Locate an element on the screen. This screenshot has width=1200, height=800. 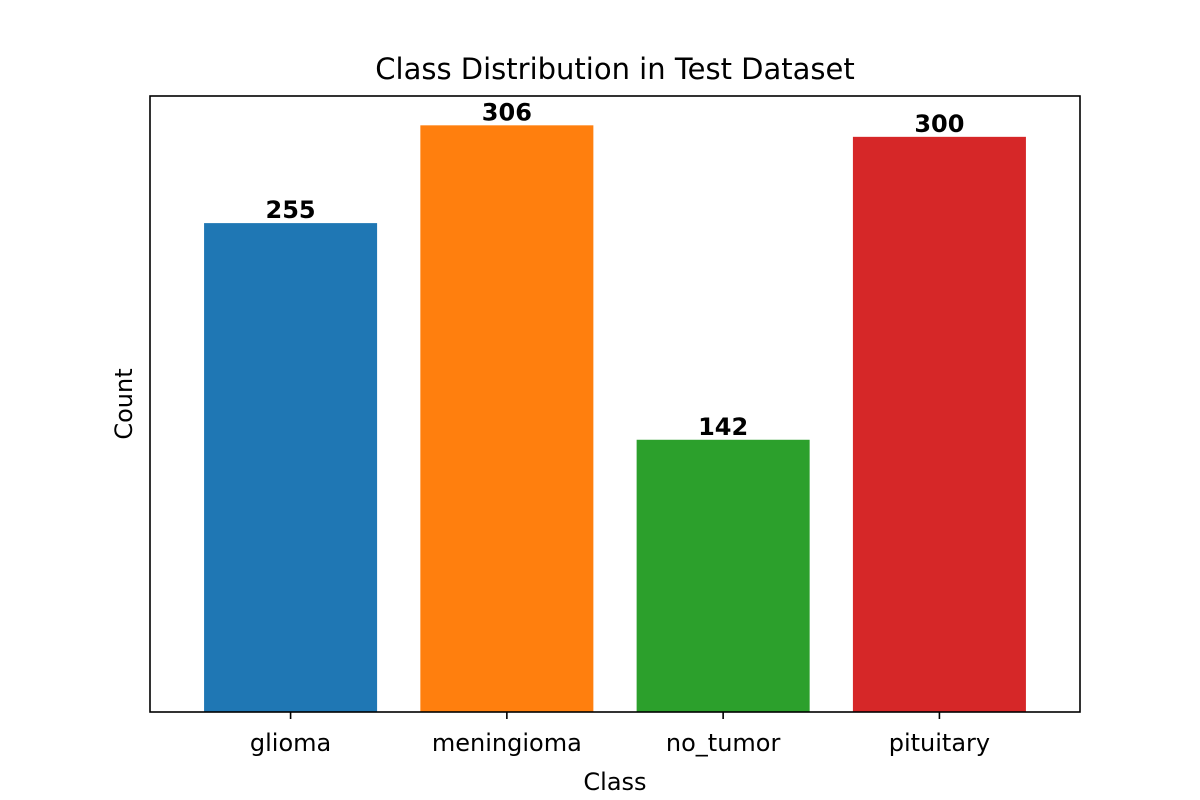
x-tick-label-no-tumor: no_tumor is located at coordinates (723, 743).